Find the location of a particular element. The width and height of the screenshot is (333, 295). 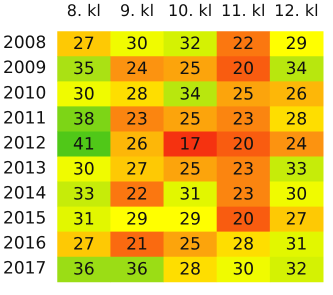

y-tick-label: 2014 is located at coordinates (24, 194).